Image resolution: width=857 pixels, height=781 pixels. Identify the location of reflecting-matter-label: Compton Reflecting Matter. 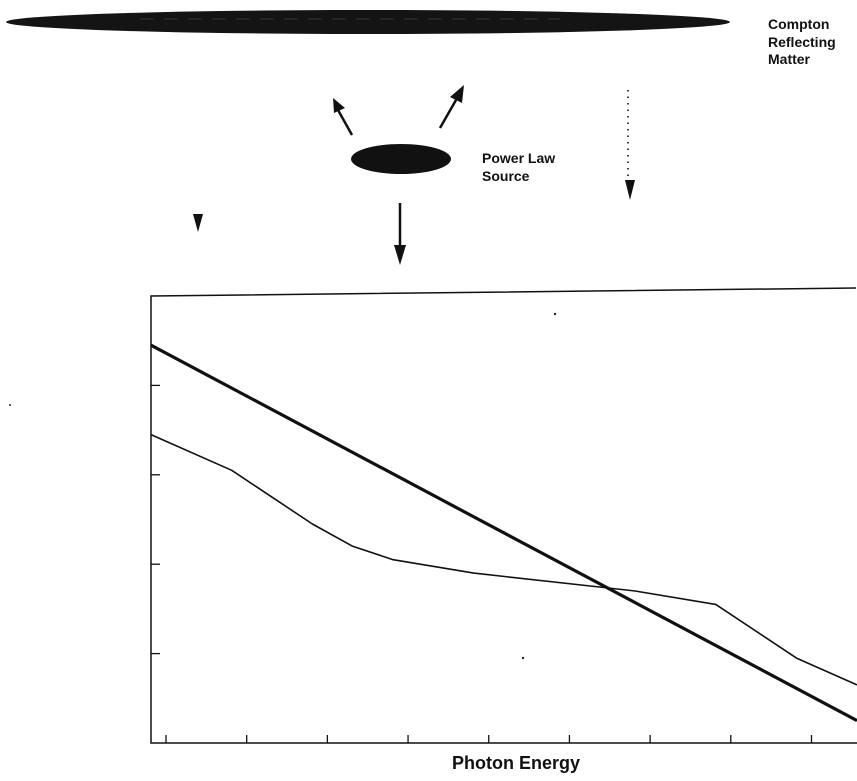
(812, 42).